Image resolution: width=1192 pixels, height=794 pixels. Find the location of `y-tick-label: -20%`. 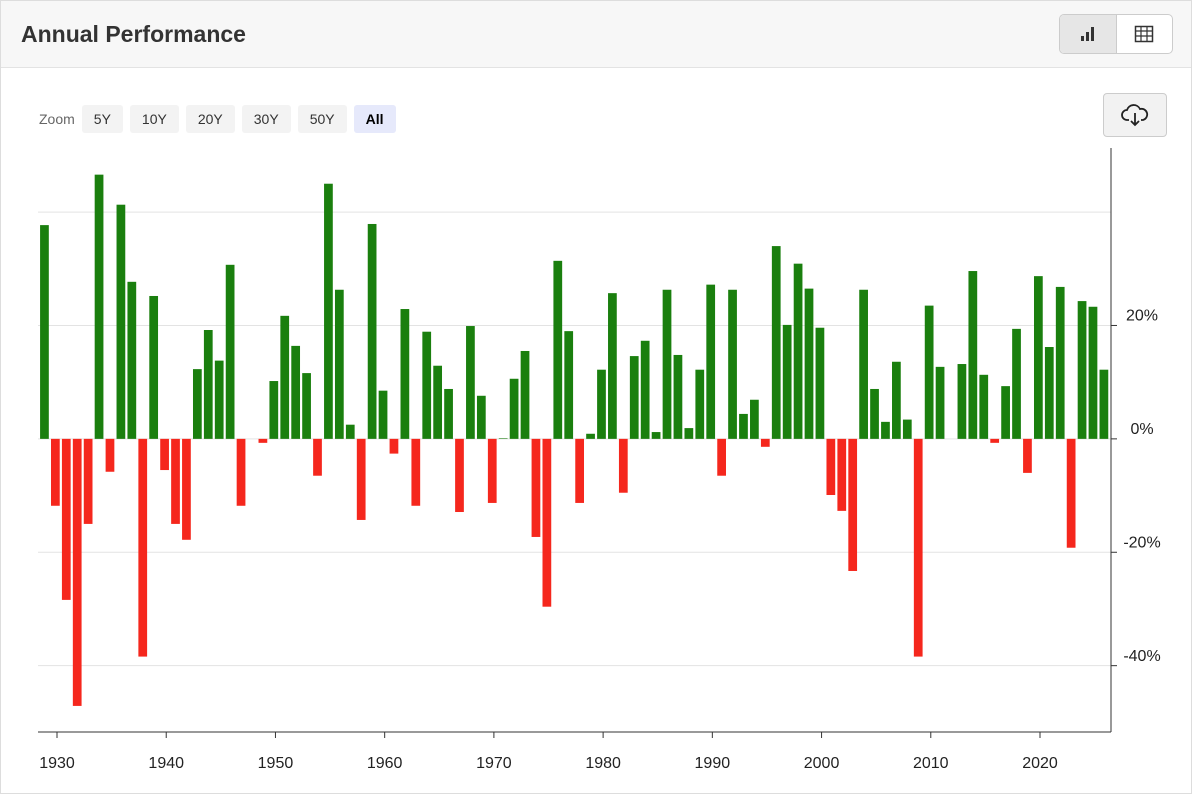

y-tick-label: -20% is located at coordinates (1141, 542).